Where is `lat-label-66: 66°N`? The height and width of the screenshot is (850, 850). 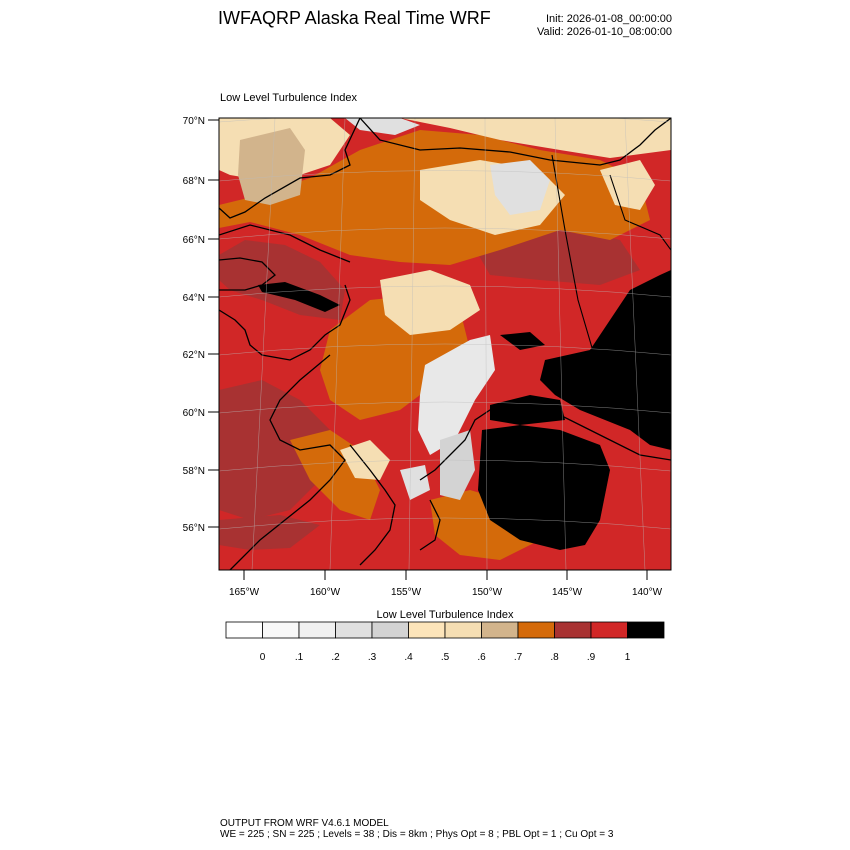 lat-label-66: 66°N is located at coordinates (194, 240).